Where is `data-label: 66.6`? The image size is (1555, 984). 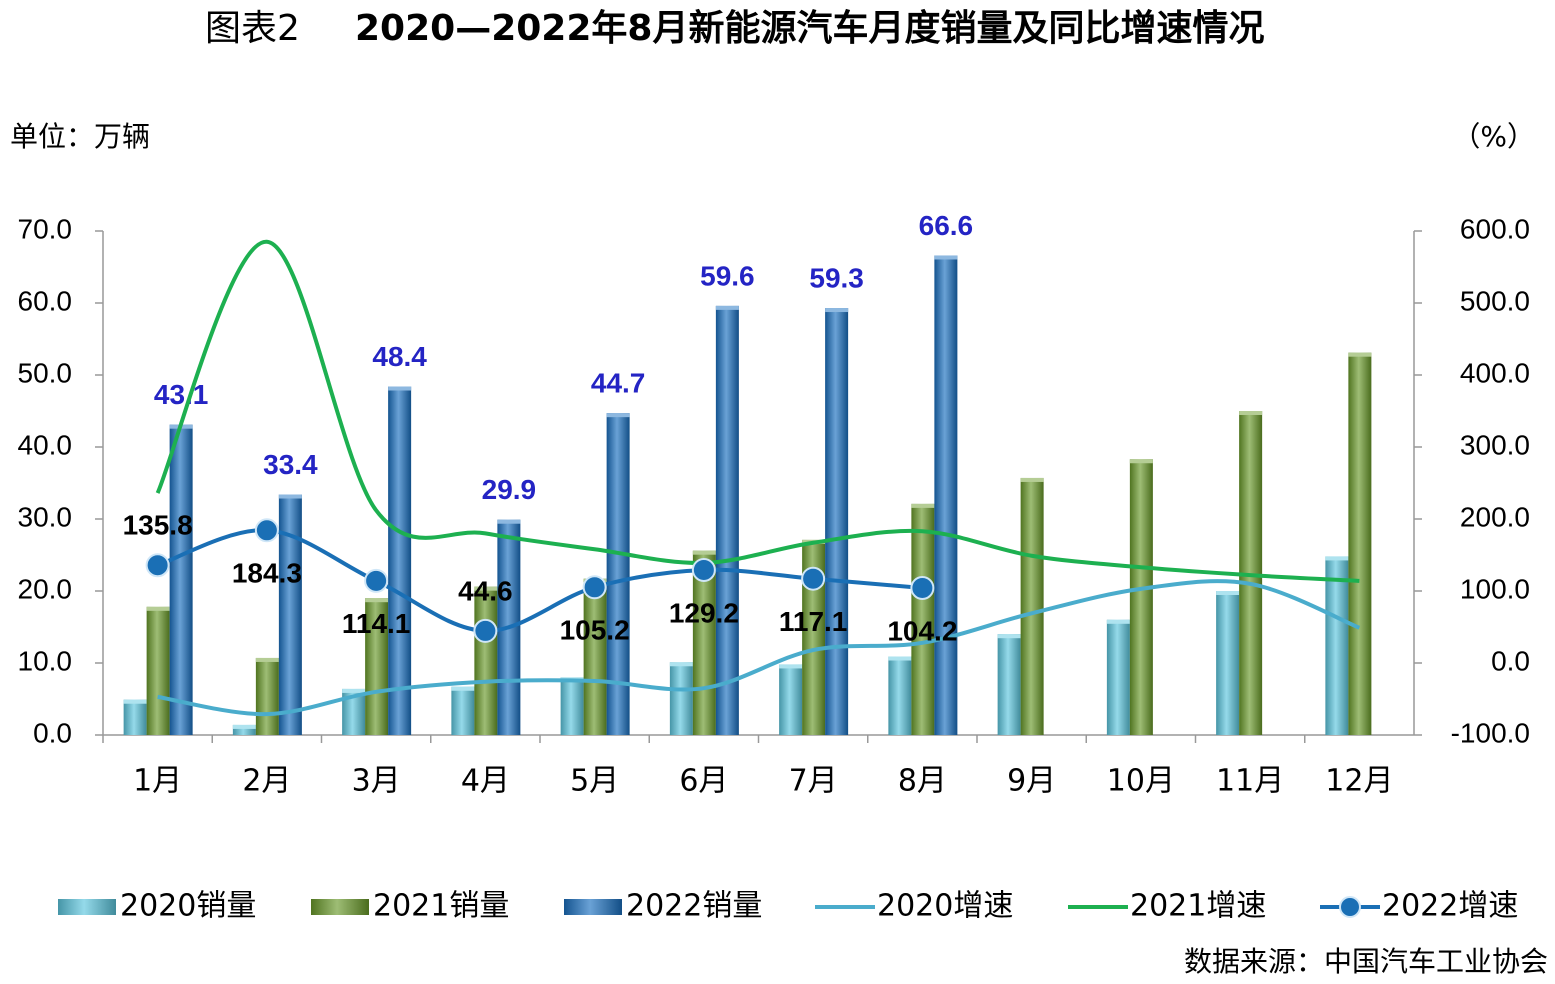
data-label: 66.6 is located at coordinates (946, 225).